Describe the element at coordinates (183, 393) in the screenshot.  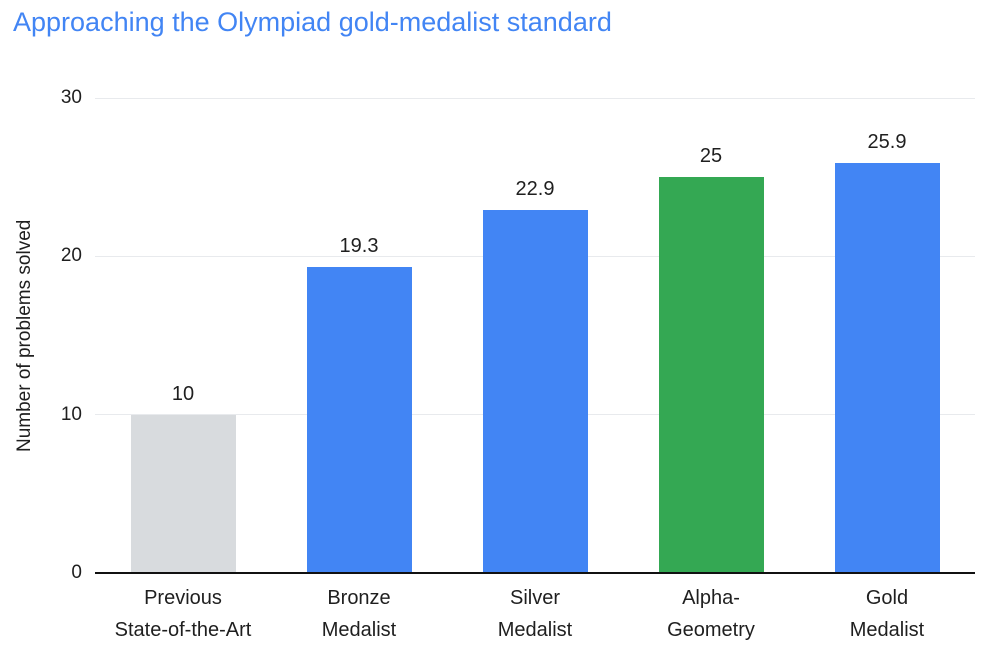
I see `bar-value-label-previous-state-of-the-art: 10` at that location.